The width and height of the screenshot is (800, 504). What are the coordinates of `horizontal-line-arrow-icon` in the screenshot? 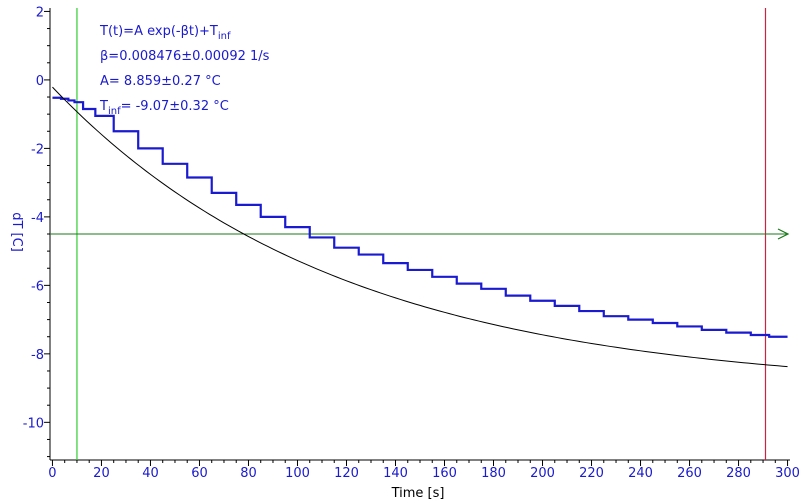 It's located at (783, 234).